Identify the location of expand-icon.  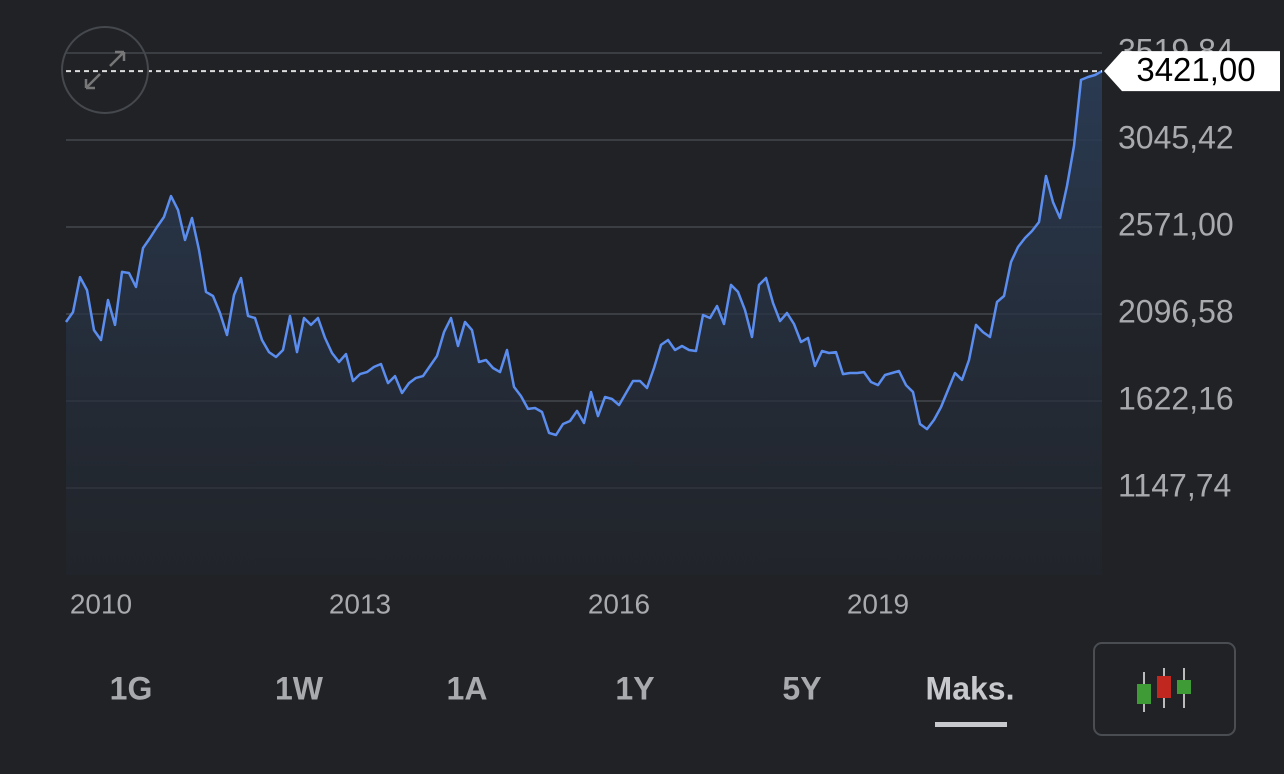
(105, 70).